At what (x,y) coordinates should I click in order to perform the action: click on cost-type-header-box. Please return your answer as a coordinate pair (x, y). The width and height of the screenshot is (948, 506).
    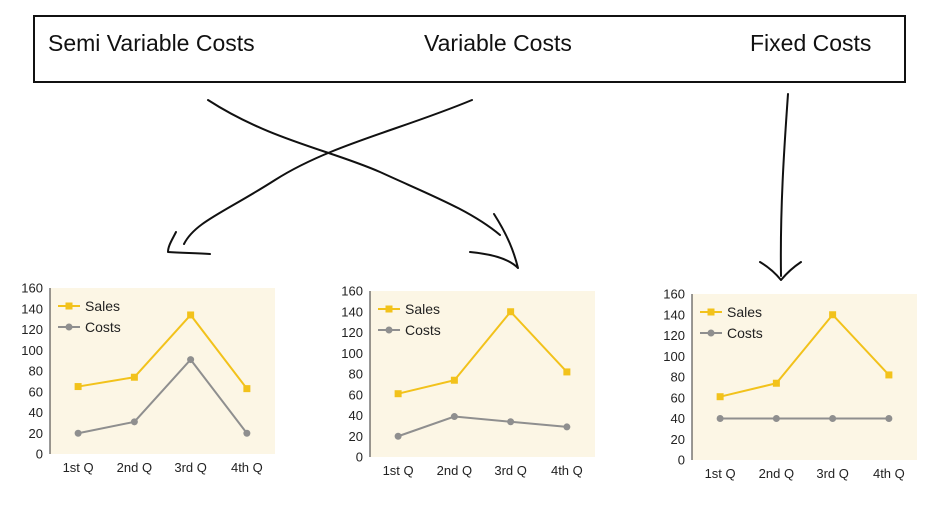
    Looking at the image, I should click on (469, 49).